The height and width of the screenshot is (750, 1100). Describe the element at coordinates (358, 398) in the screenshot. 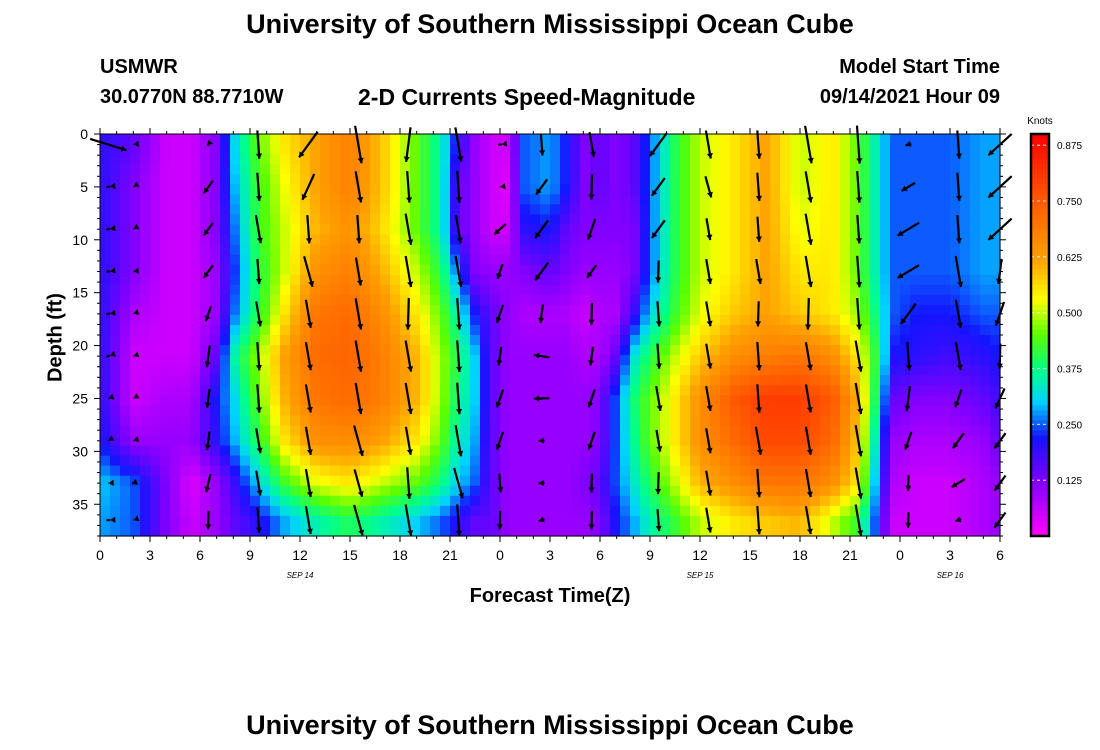

I see `arrow-shaft` at that location.